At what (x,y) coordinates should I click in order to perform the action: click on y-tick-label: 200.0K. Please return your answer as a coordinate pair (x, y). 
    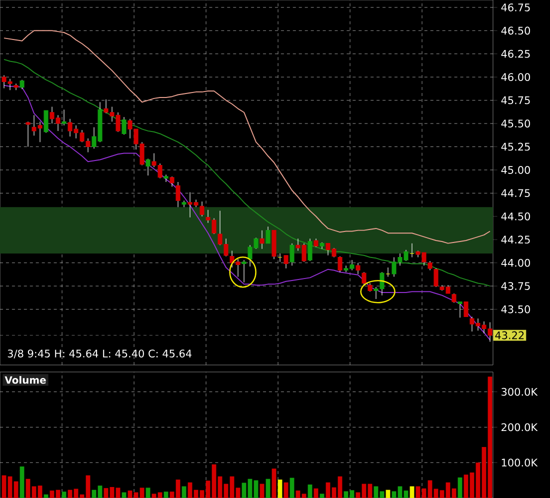
    Looking at the image, I should click on (520, 427).